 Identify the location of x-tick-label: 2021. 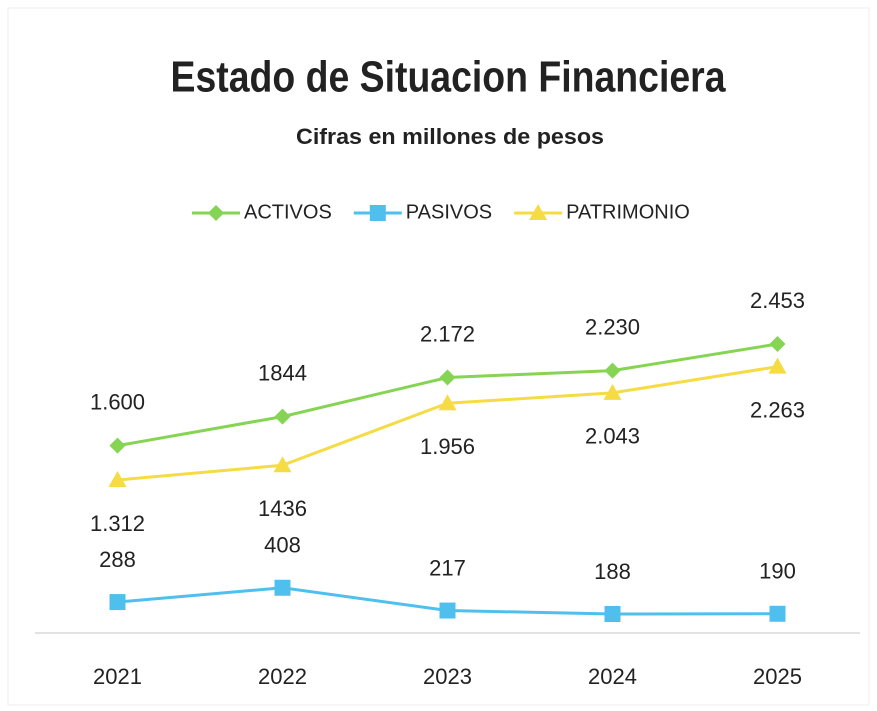
(117, 676).